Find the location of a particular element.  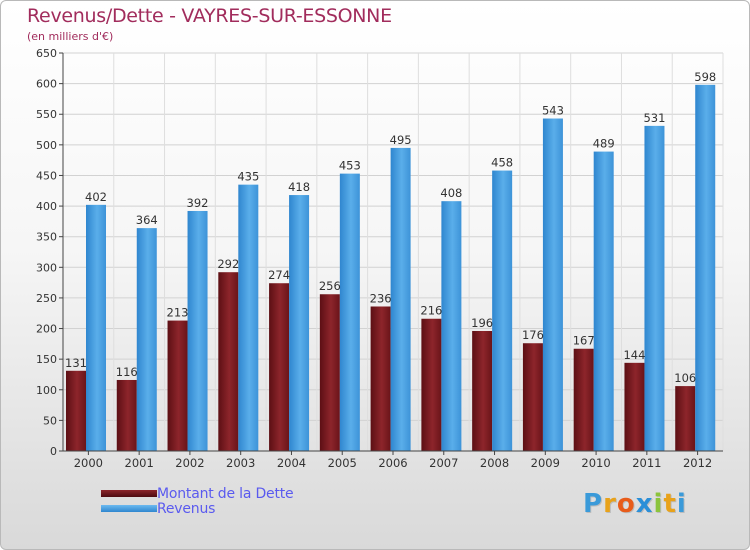

bar-revenus-2004 is located at coordinates (299, 323).